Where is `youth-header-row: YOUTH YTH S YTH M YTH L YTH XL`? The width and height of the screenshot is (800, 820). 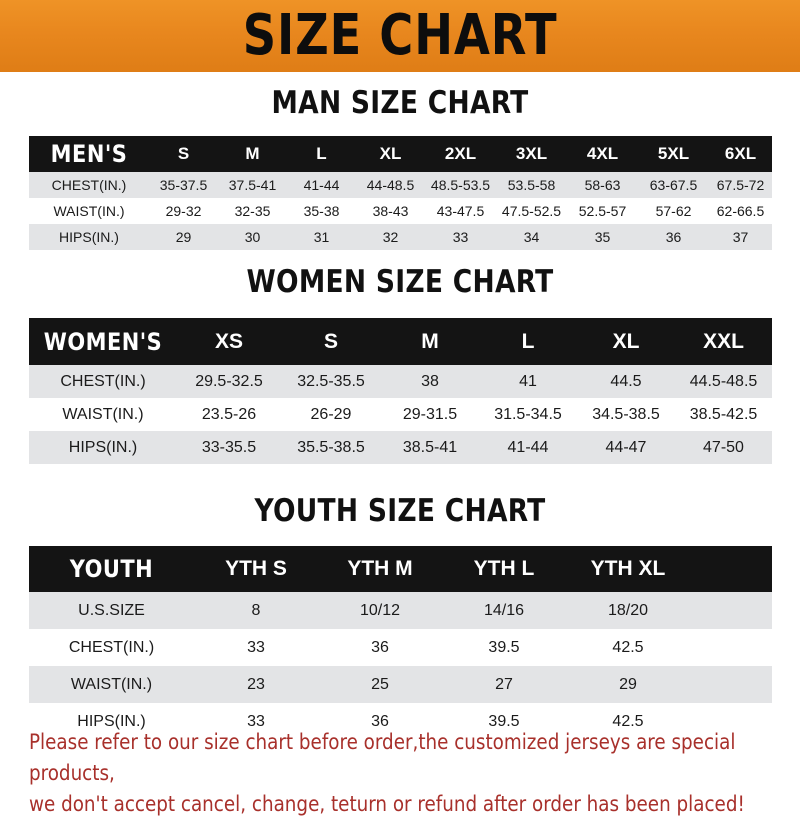 youth-header-row: YOUTH YTH S YTH M YTH L YTH XL is located at coordinates (400, 569).